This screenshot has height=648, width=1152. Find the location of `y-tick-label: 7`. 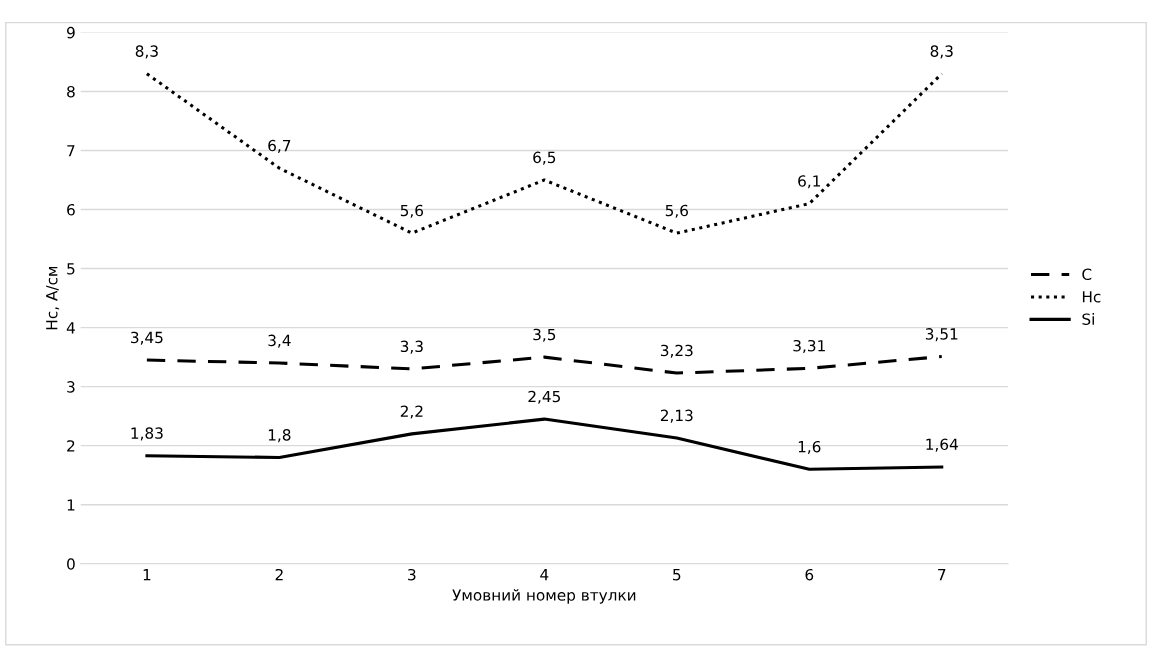

y-tick-label: 7 is located at coordinates (71, 151).